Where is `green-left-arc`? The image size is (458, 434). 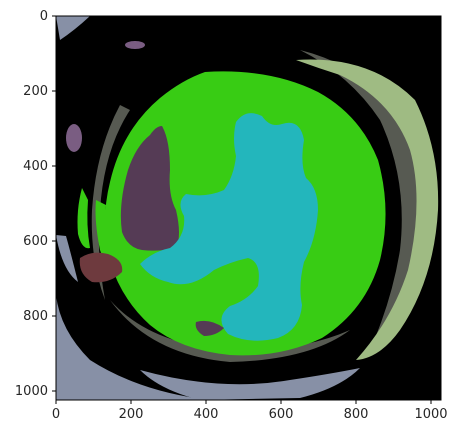
green-left-arc is located at coordinates (83, 218).